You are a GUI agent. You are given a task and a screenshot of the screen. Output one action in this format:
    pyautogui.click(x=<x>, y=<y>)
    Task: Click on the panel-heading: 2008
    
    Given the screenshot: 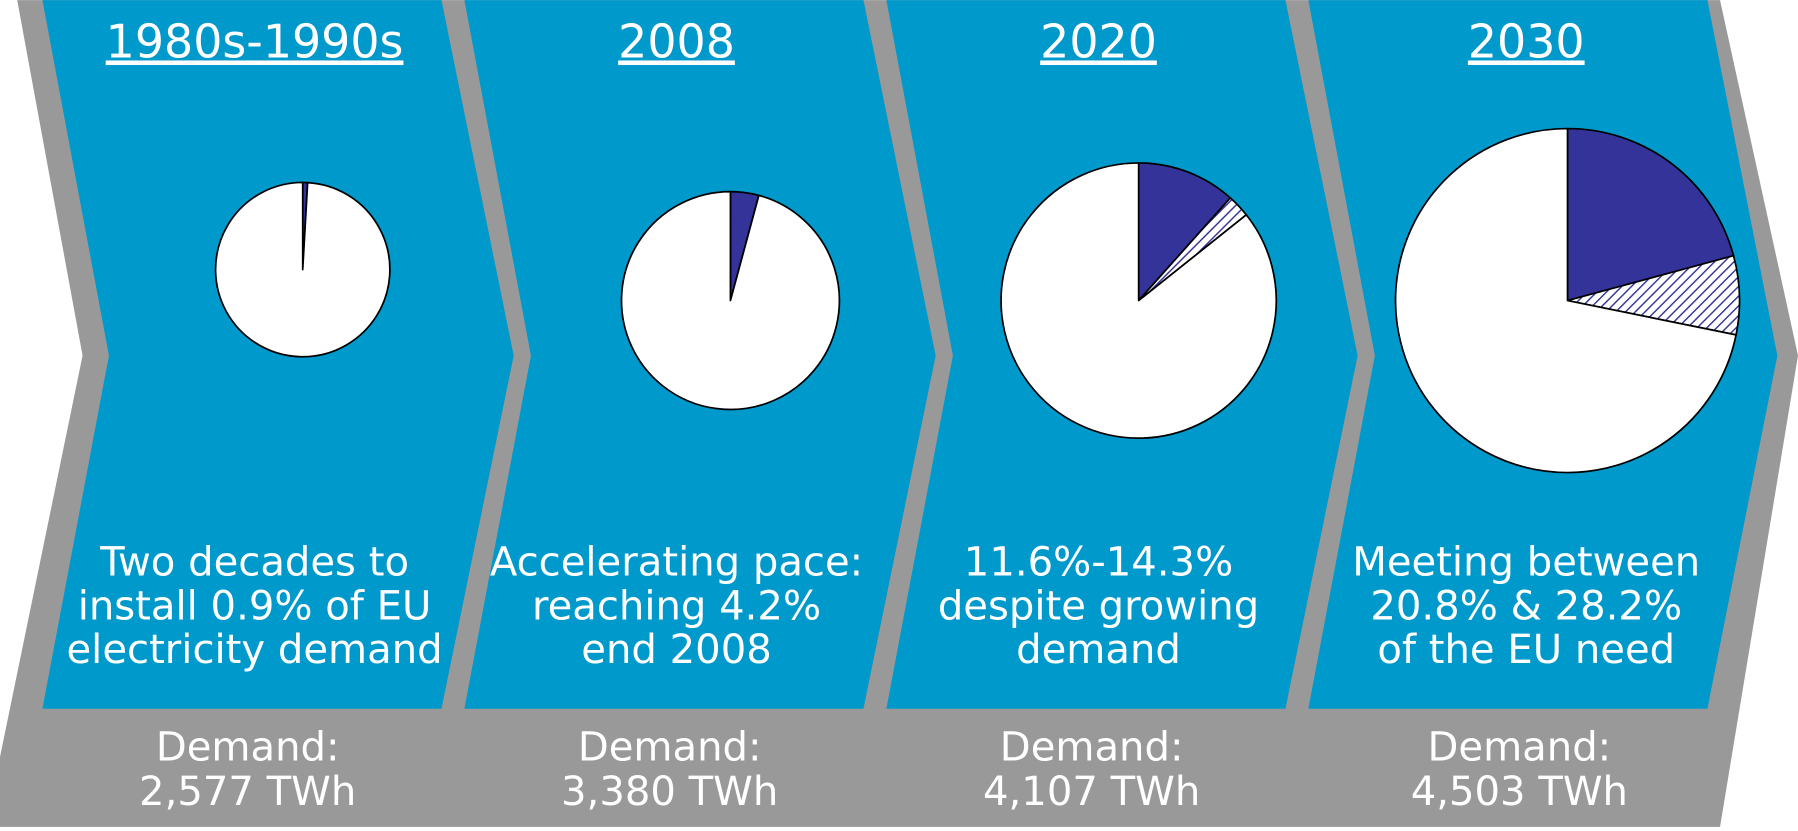 What is the action you would take?
    pyautogui.click(x=676, y=41)
    